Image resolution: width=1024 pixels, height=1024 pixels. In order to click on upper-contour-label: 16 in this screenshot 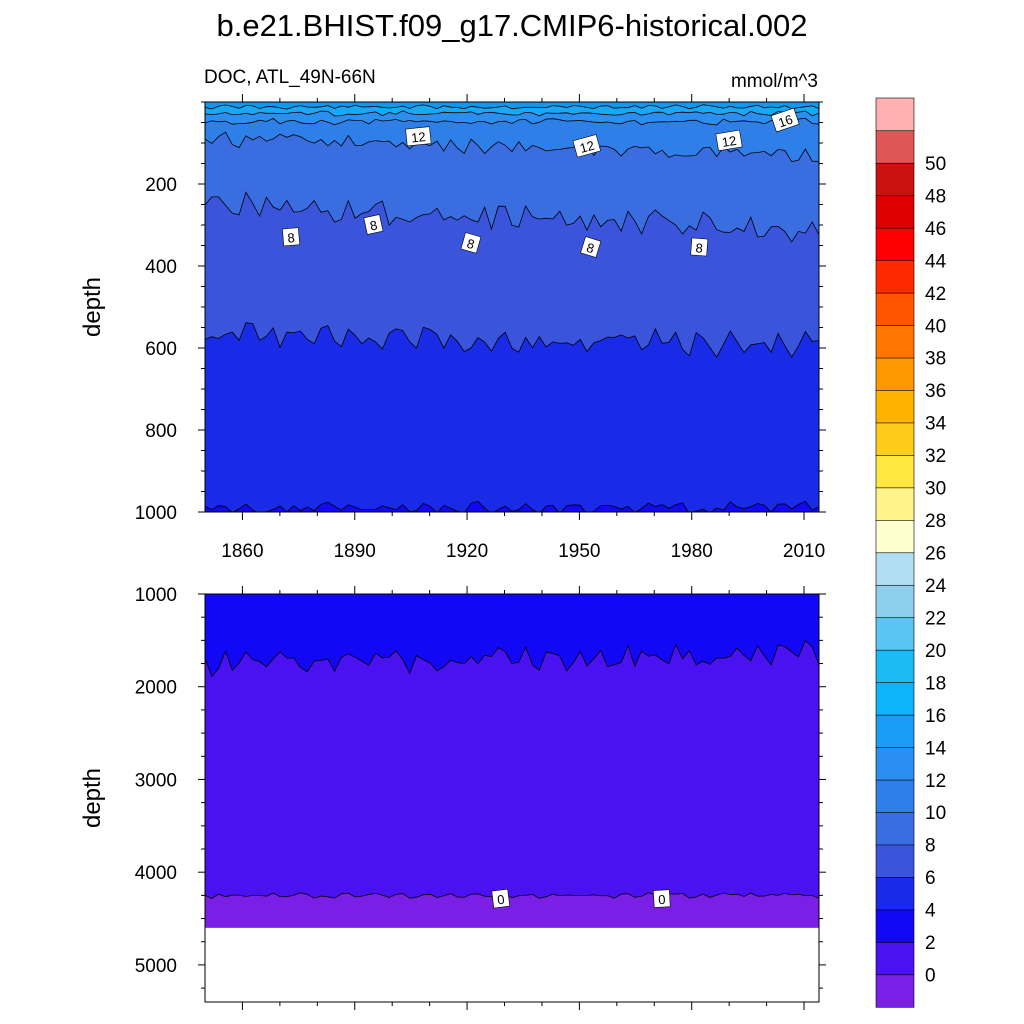, I will do `click(785, 120)`.